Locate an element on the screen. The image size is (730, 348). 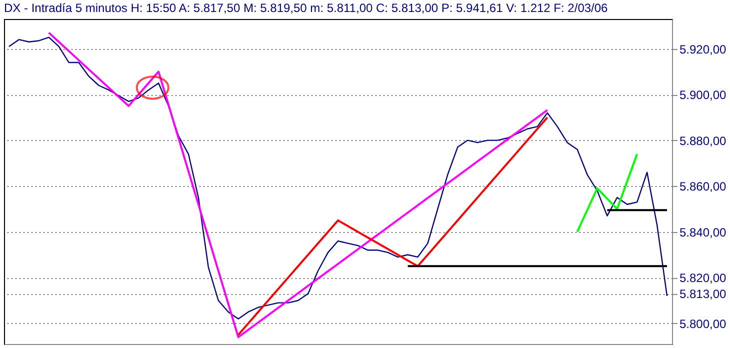
y-tick-label: 5.820,00 is located at coordinates (703, 278).